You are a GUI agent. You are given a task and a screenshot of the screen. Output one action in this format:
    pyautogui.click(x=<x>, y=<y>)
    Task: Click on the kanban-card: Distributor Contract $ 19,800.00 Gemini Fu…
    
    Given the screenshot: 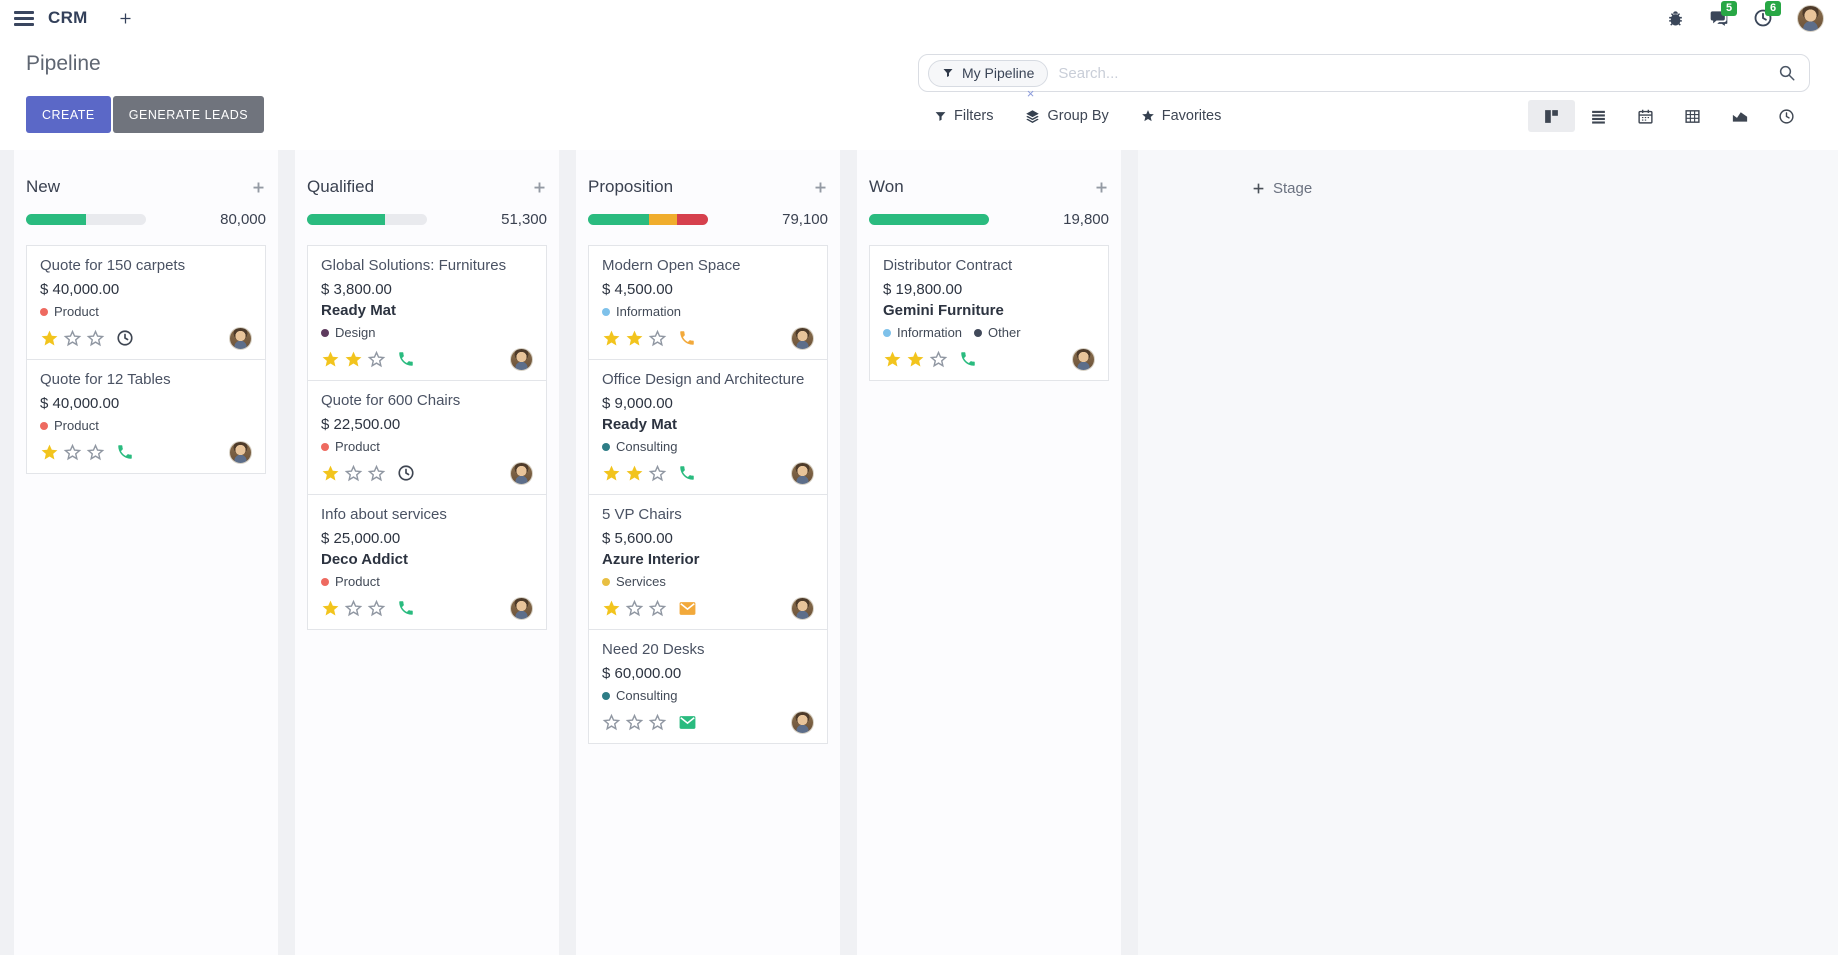 What is the action you would take?
    pyautogui.click(x=989, y=313)
    